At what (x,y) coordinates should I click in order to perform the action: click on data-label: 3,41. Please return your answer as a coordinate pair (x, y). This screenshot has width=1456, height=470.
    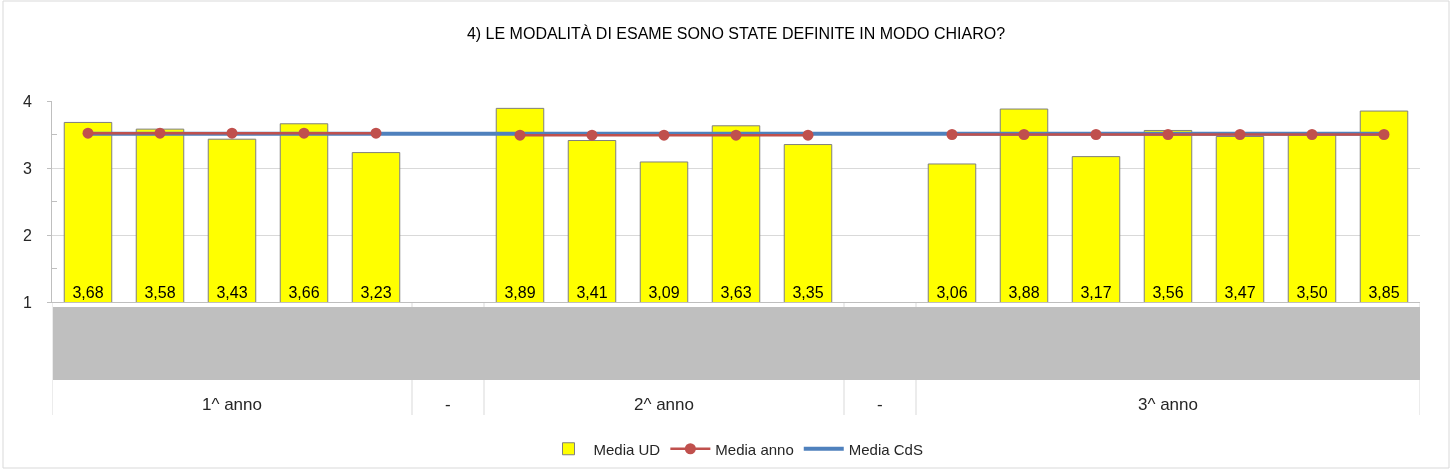
    Looking at the image, I should click on (592, 292).